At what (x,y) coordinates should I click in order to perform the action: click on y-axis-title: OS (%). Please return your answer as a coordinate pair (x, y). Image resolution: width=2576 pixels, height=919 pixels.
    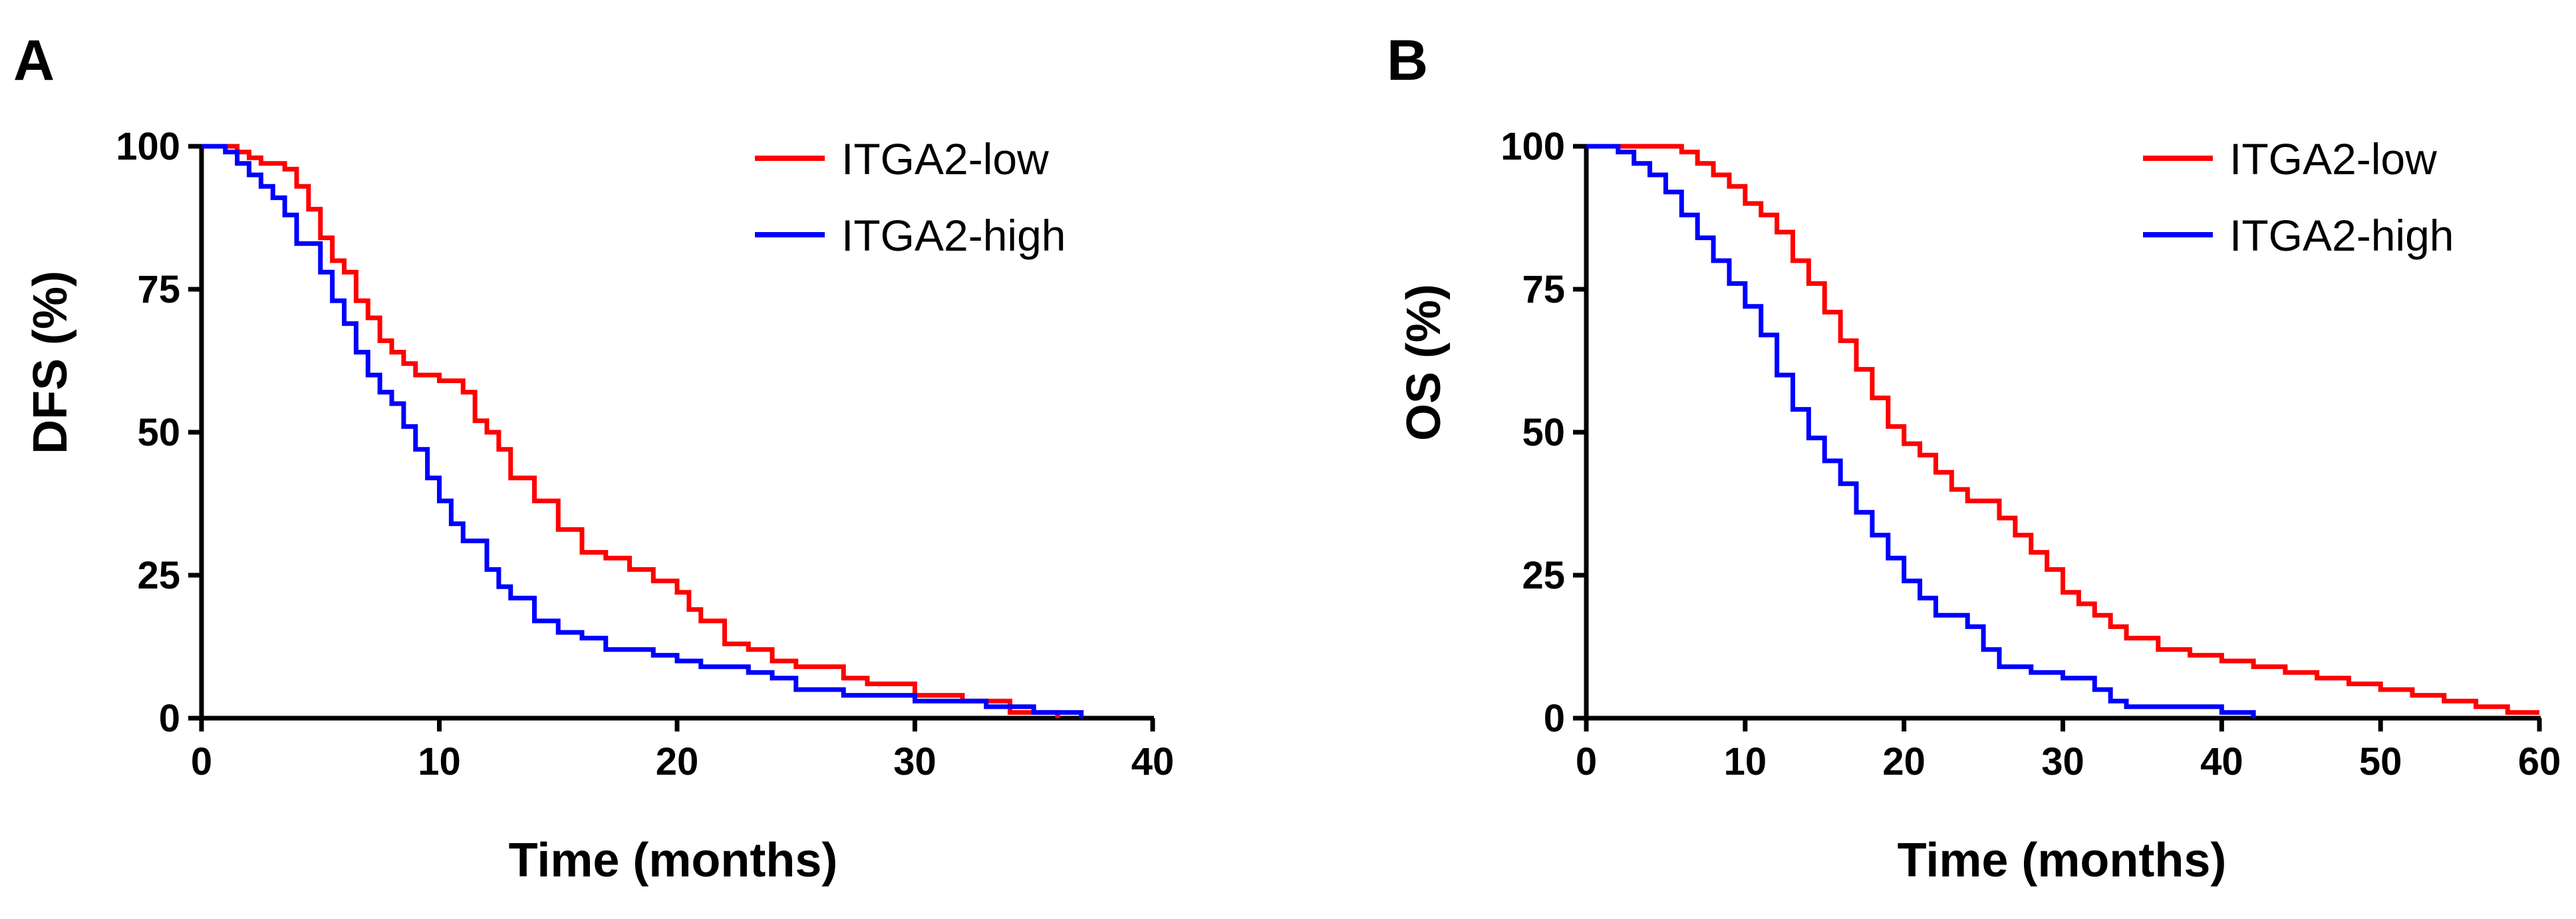
    Looking at the image, I should click on (1424, 362).